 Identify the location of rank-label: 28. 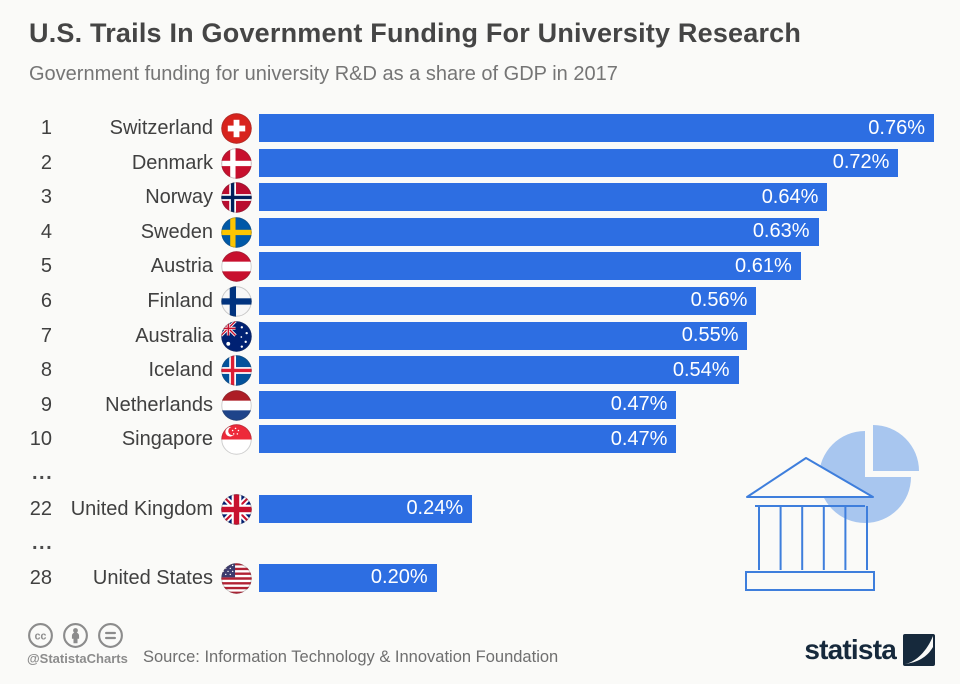
(40, 577).